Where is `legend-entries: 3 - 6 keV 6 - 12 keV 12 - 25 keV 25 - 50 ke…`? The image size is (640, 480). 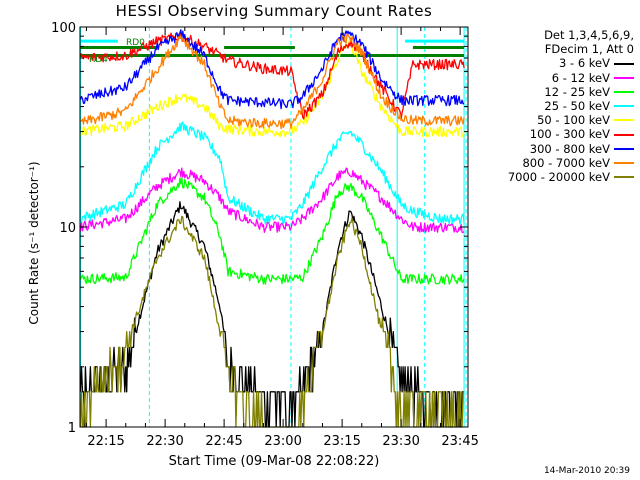
legend-entries: 3 - 6 keV 6 - 12 keV 12 - 25 keV 25 - 50 ke… is located at coordinates (556, 120).